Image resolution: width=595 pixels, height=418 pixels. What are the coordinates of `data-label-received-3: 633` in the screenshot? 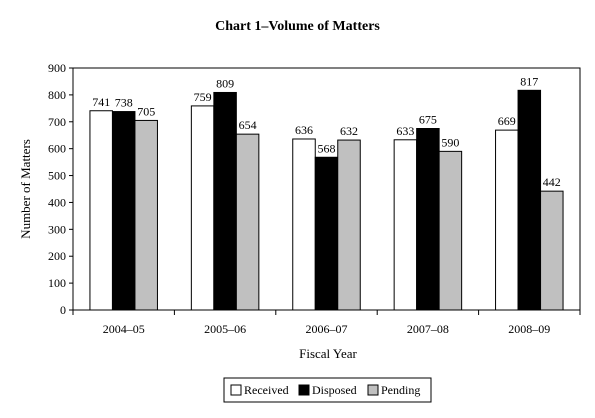 It's located at (405, 131).